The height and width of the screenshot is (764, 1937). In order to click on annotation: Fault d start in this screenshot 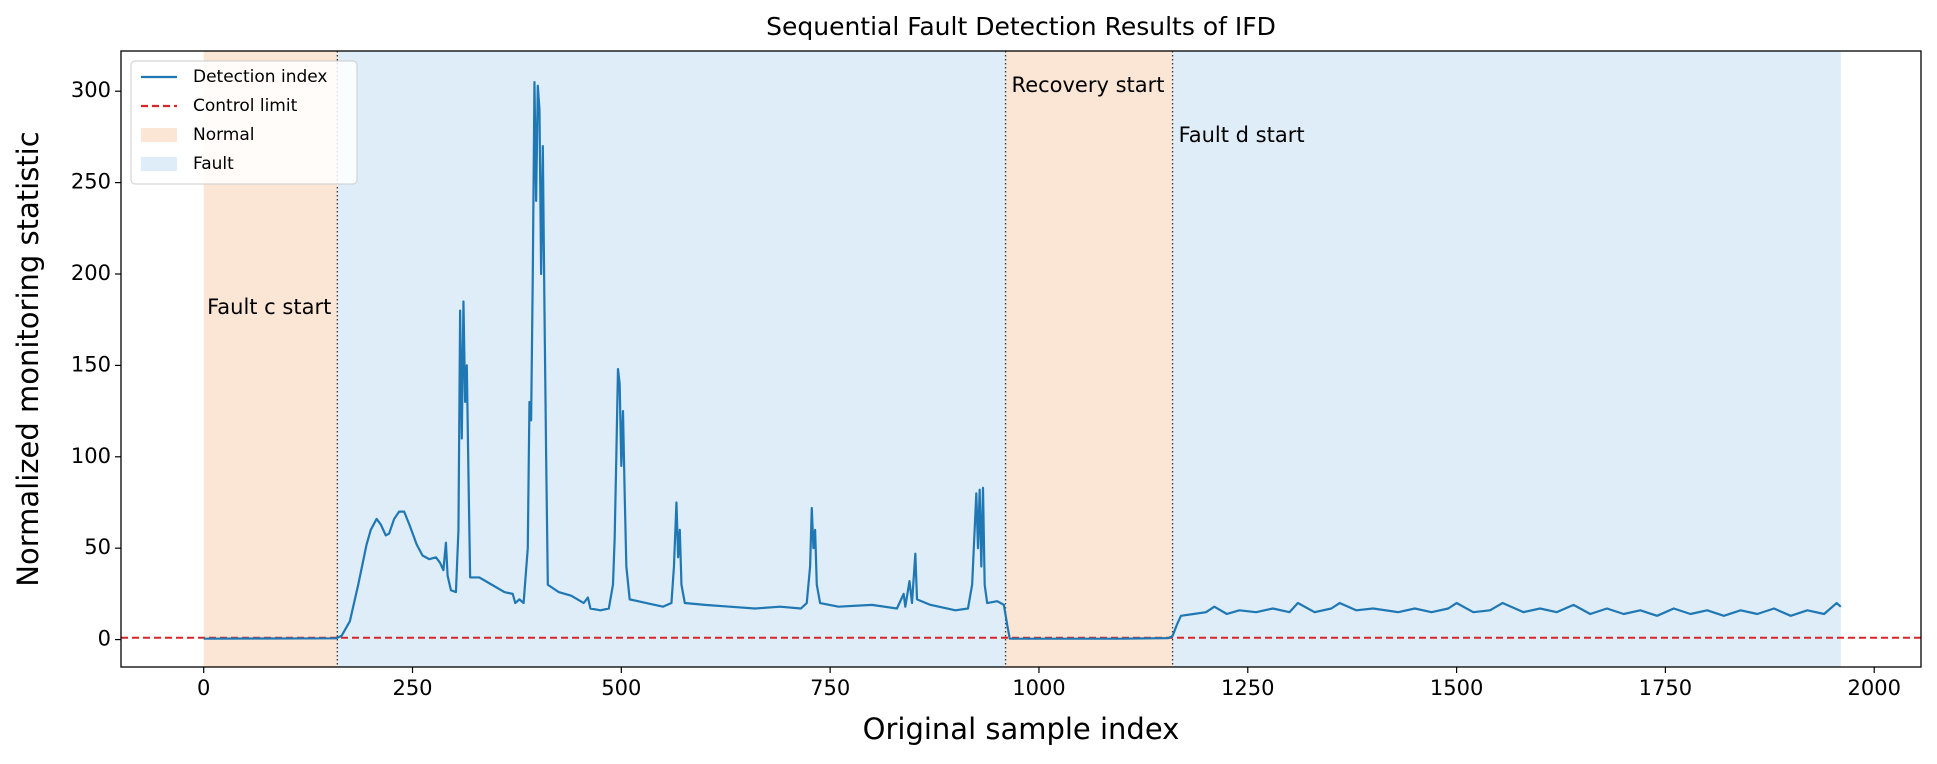, I will do `click(1242, 135)`.